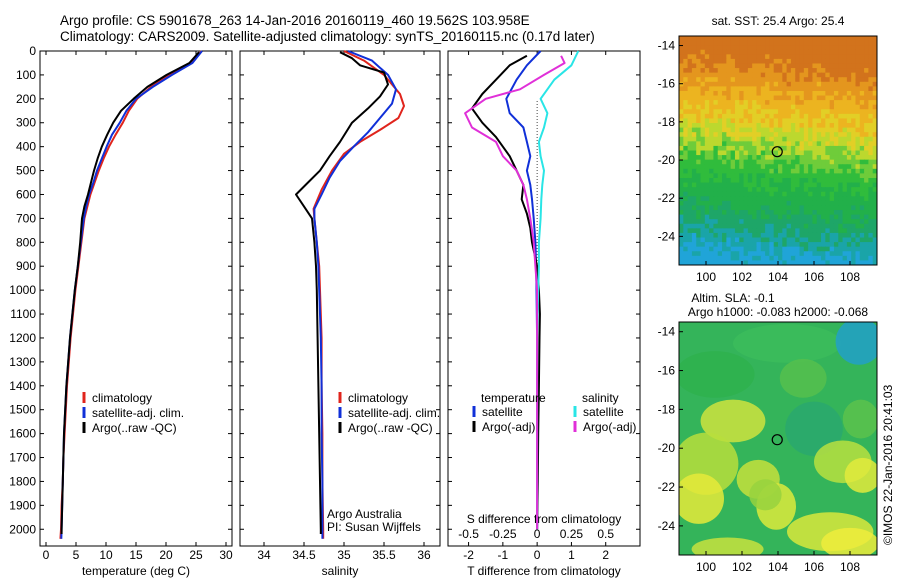 This screenshot has height=580, width=900. I want to click on legend-label: satellite-adj. clim., so click(394, 413).